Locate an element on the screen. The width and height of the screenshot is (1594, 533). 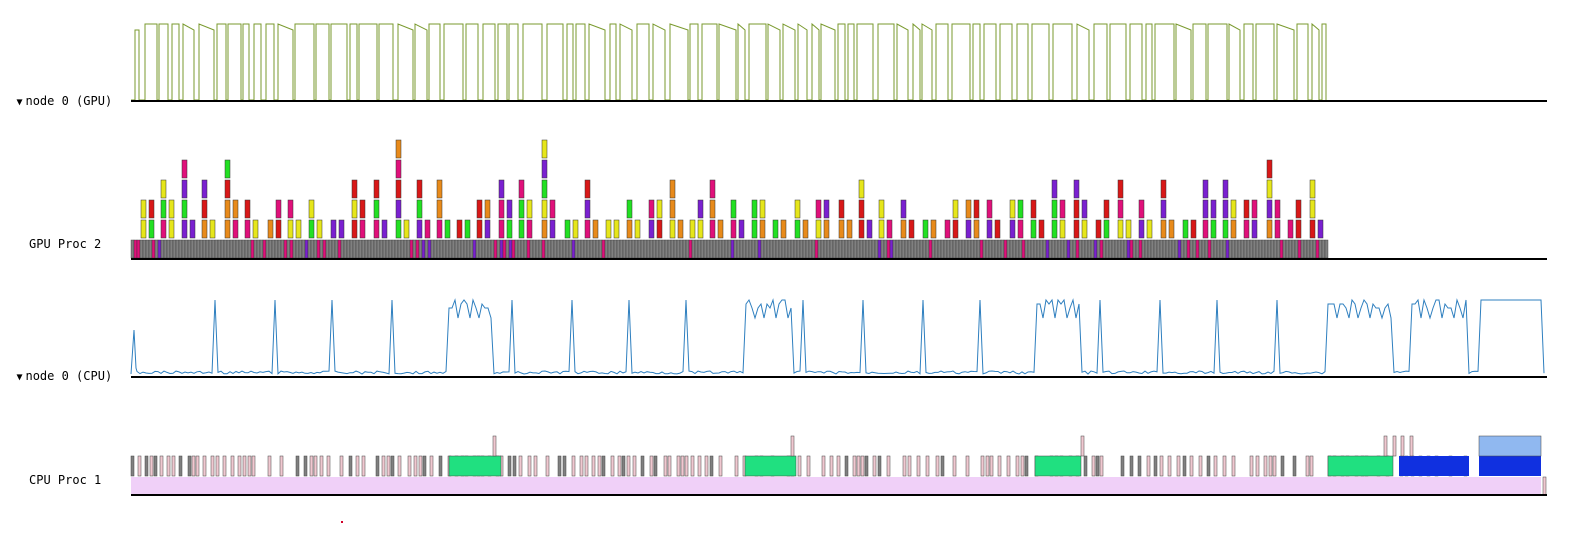
gpu-utilization-graph is located at coordinates (839, 61).